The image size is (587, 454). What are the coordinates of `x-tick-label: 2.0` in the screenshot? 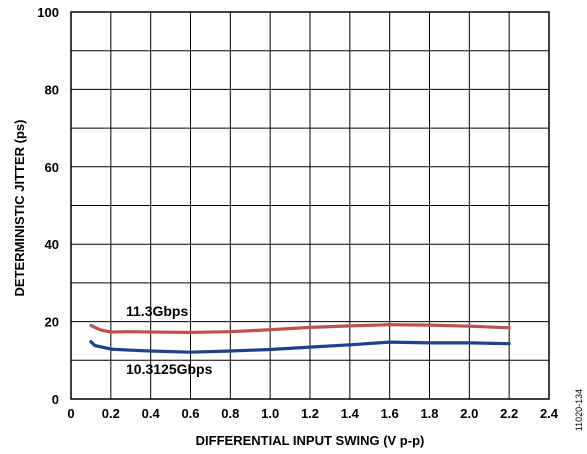 It's located at (469, 413).